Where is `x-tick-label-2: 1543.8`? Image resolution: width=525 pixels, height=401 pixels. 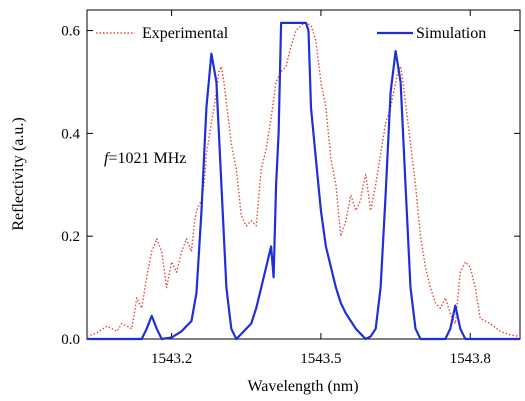 x-tick-label-2: 1543.8 is located at coordinates (470, 359).